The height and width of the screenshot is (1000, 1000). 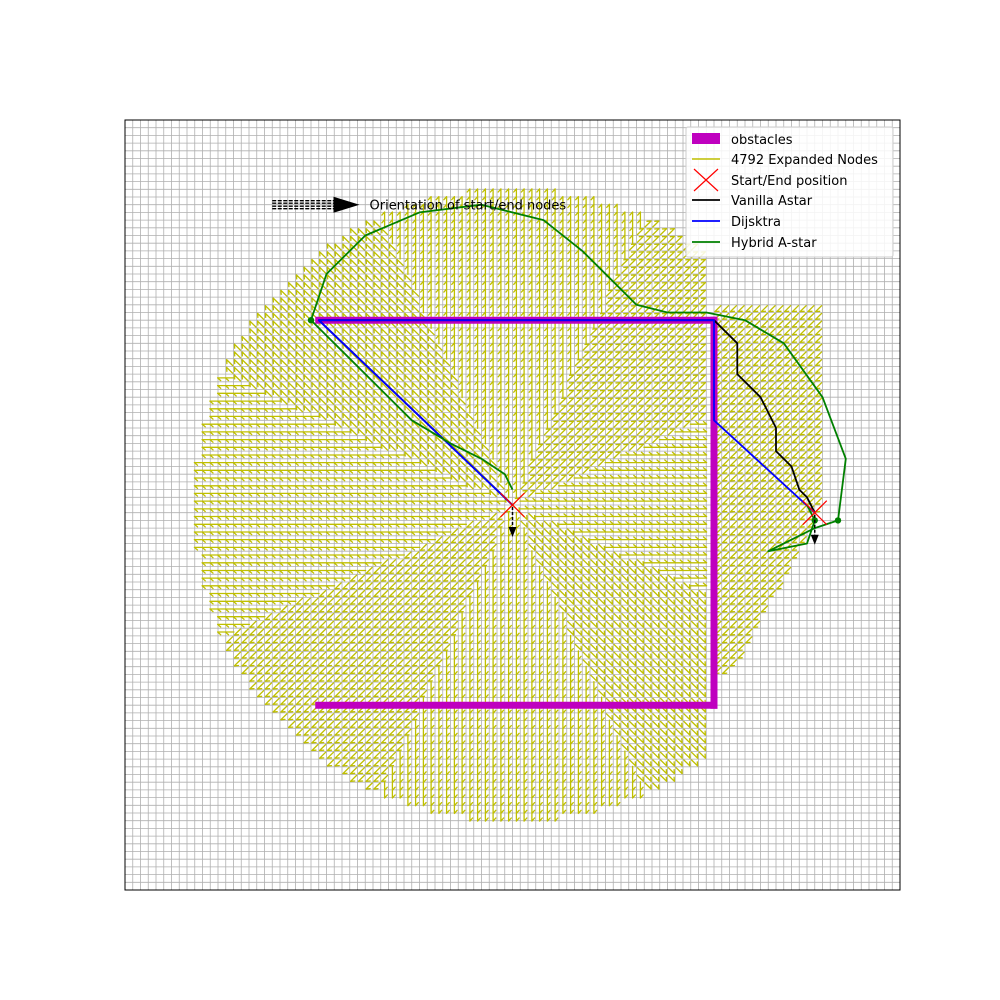 I want to click on legend-item-start-end: Start/End position, so click(x=770, y=180).